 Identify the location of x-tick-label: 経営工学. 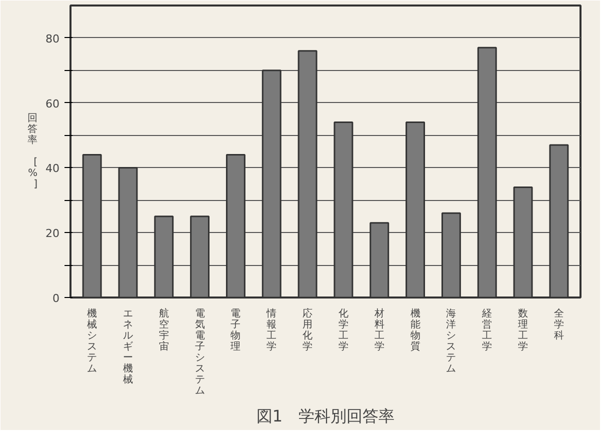
(486, 330).